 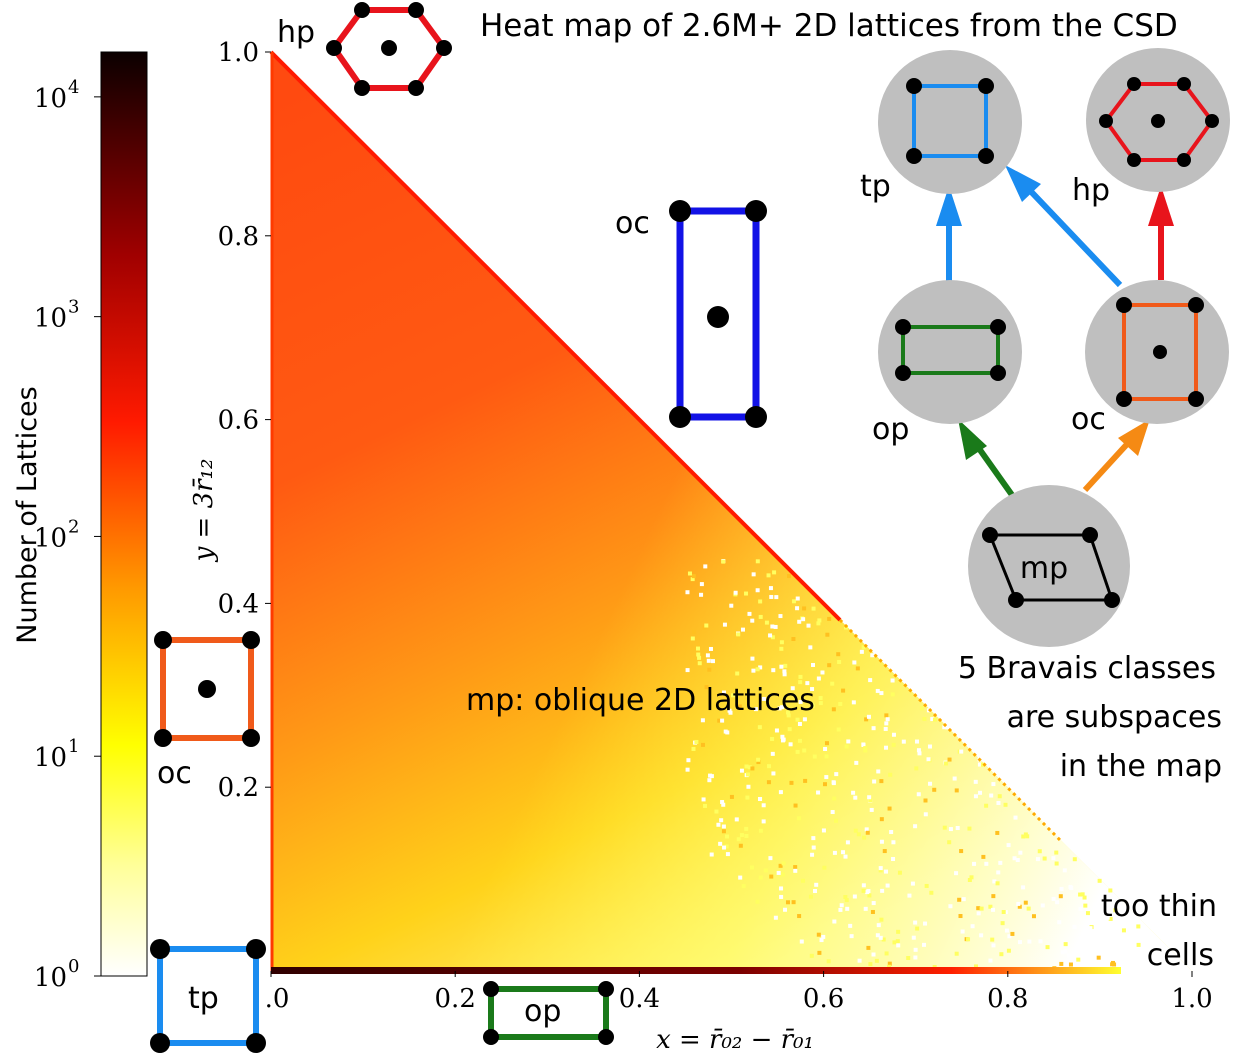 What do you see at coordinates (1087, 668) in the screenshot?
I see `bravais-line1: 5 Bravais classes` at bounding box center [1087, 668].